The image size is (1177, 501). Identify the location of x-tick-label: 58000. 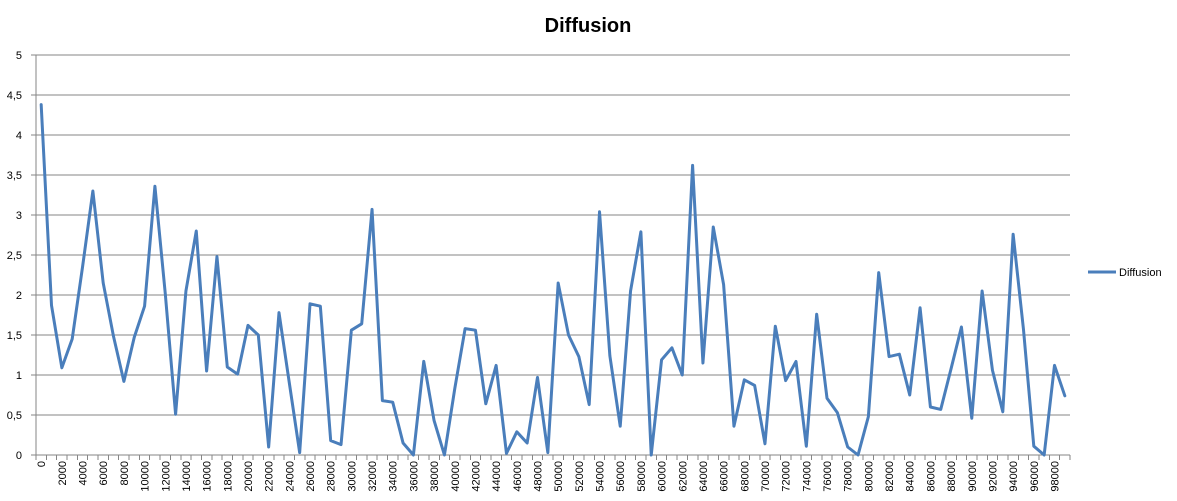
(642, 476).